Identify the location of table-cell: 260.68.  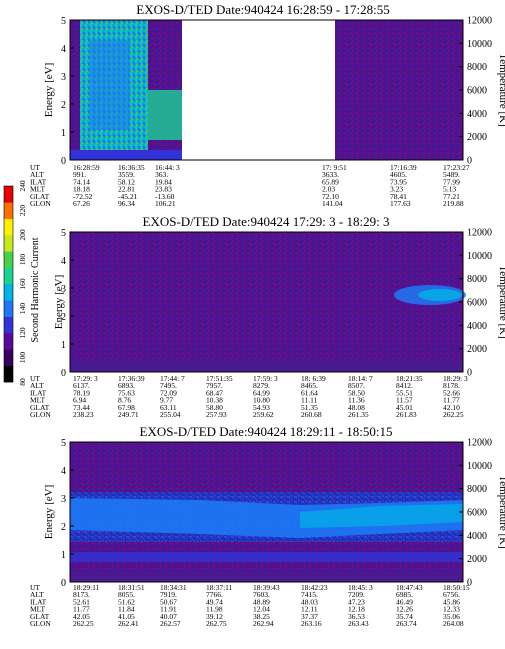
(311, 414).